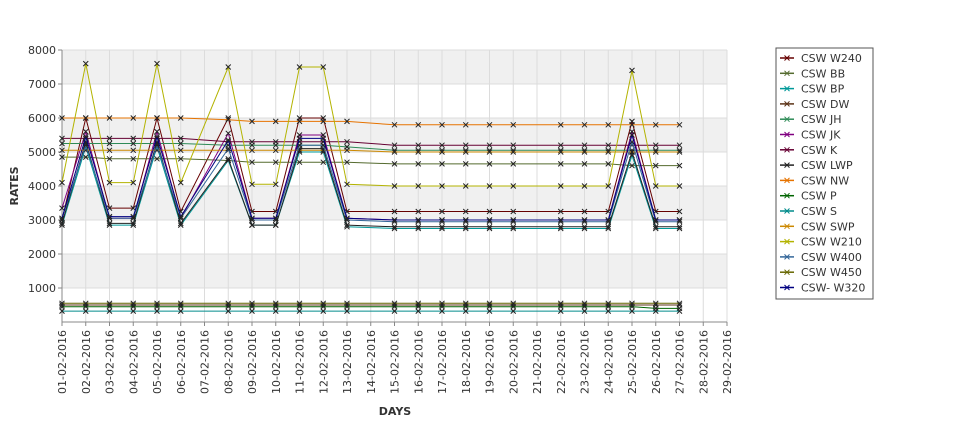 Image resolution: width=975 pixels, height=429 pixels. I want to click on legend-label: CSW DW, so click(825, 104).